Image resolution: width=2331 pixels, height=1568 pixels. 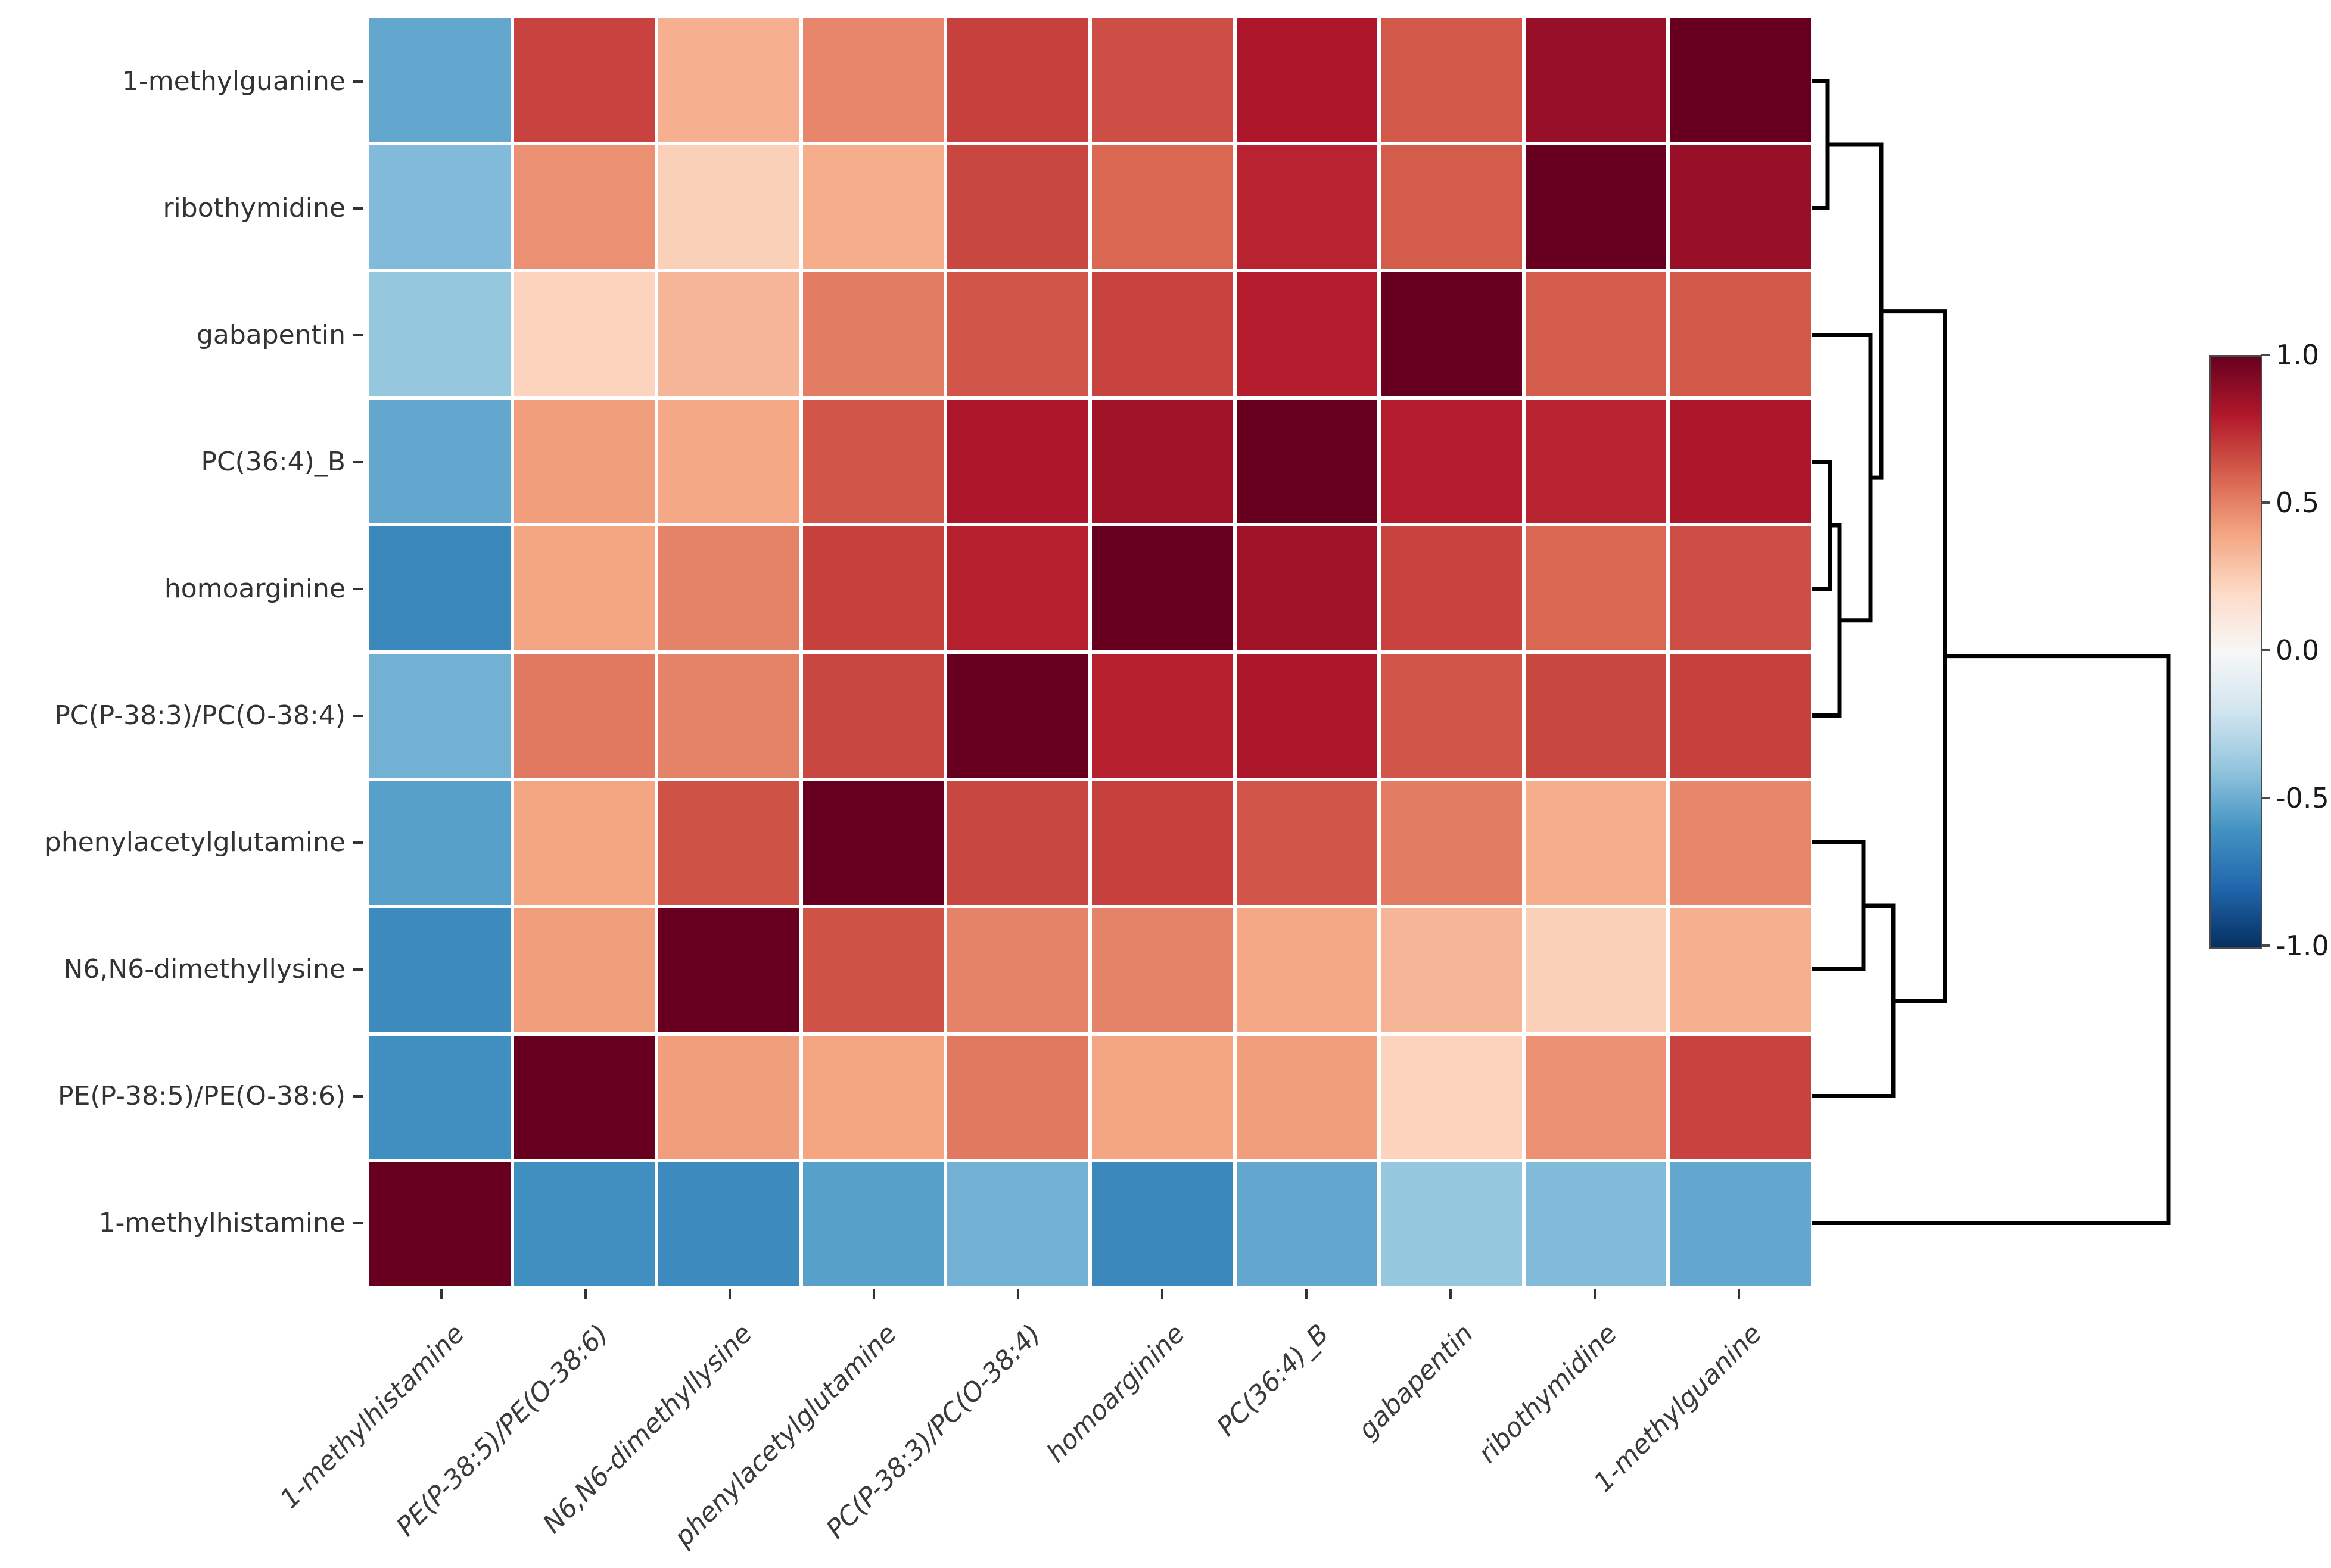 What do you see at coordinates (2235, 652) in the screenshot?
I see `colorbar` at bounding box center [2235, 652].